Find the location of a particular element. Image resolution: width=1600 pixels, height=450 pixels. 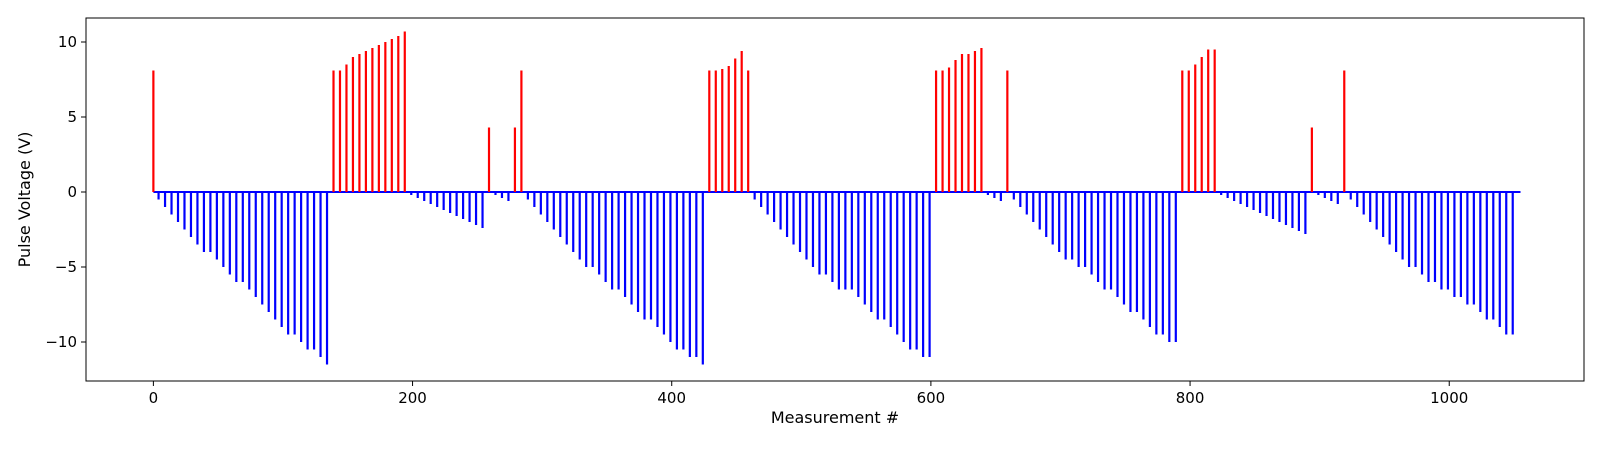

y-axis: −10 −5 0 5 10 is located at coordinates (65, 192).